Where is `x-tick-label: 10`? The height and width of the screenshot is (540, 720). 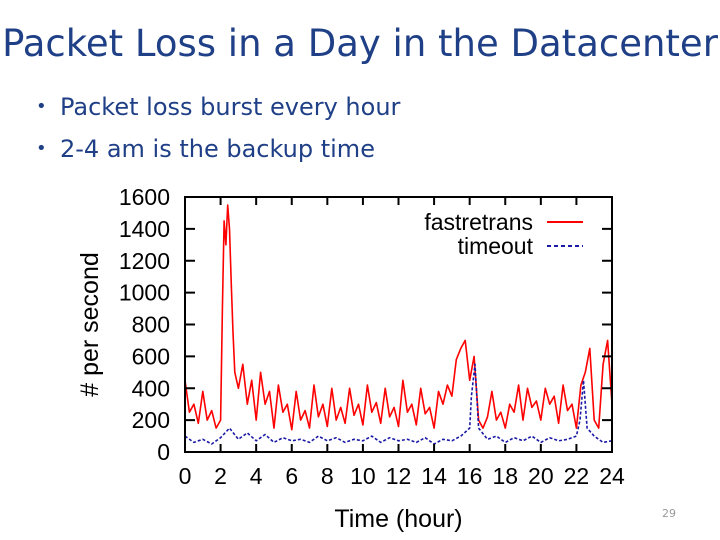 x-tick-label: 10 is located at coordinates (363, 476).